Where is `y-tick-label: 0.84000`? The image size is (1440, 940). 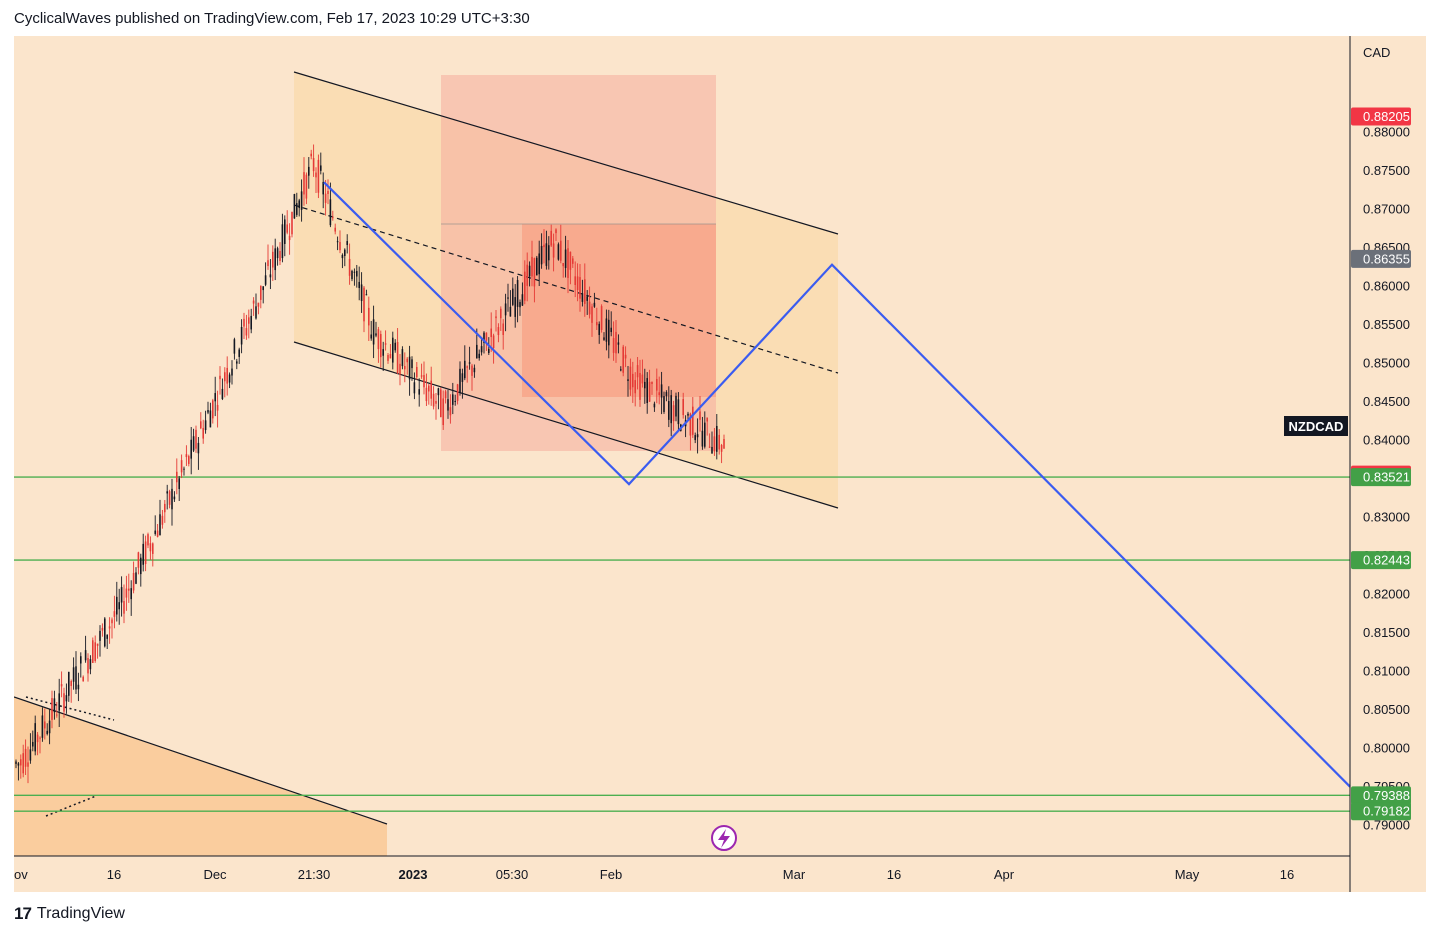 y-tick-label: 0.84000 is located at coordinates (1386, 440).